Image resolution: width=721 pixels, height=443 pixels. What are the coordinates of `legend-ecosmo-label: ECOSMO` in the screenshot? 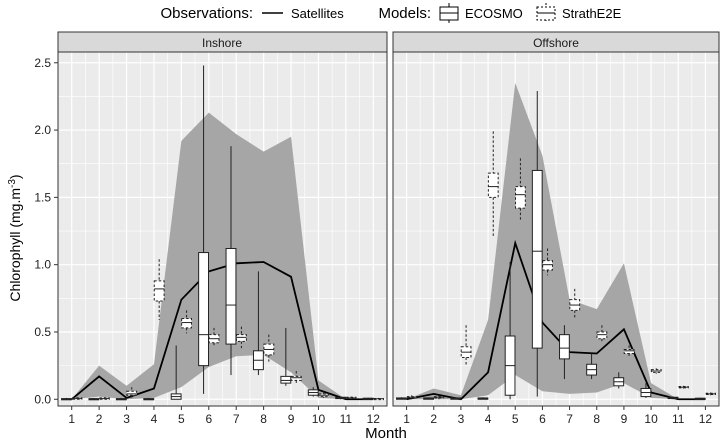 It's located at (494, 13).